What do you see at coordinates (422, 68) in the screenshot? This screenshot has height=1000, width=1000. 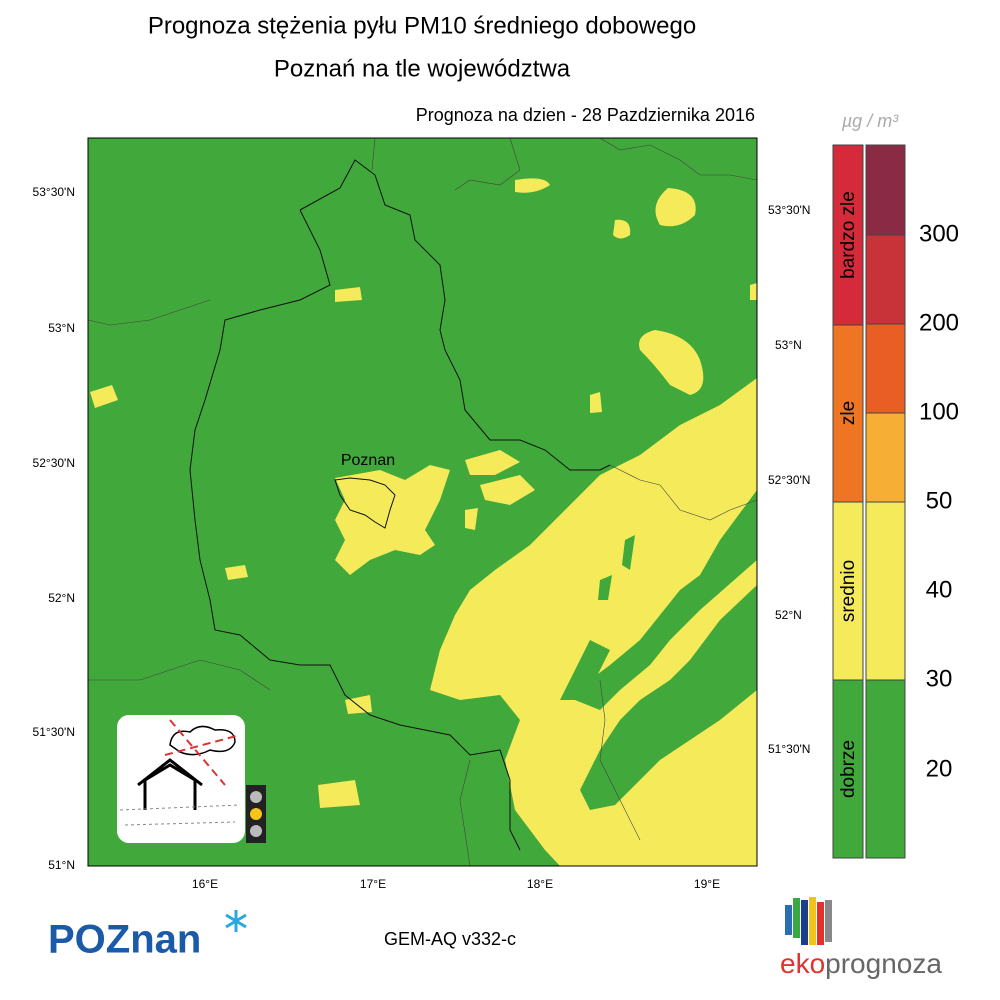 I see `subtitle: Poznań na tle województwa` at bounding box center [422, 68].